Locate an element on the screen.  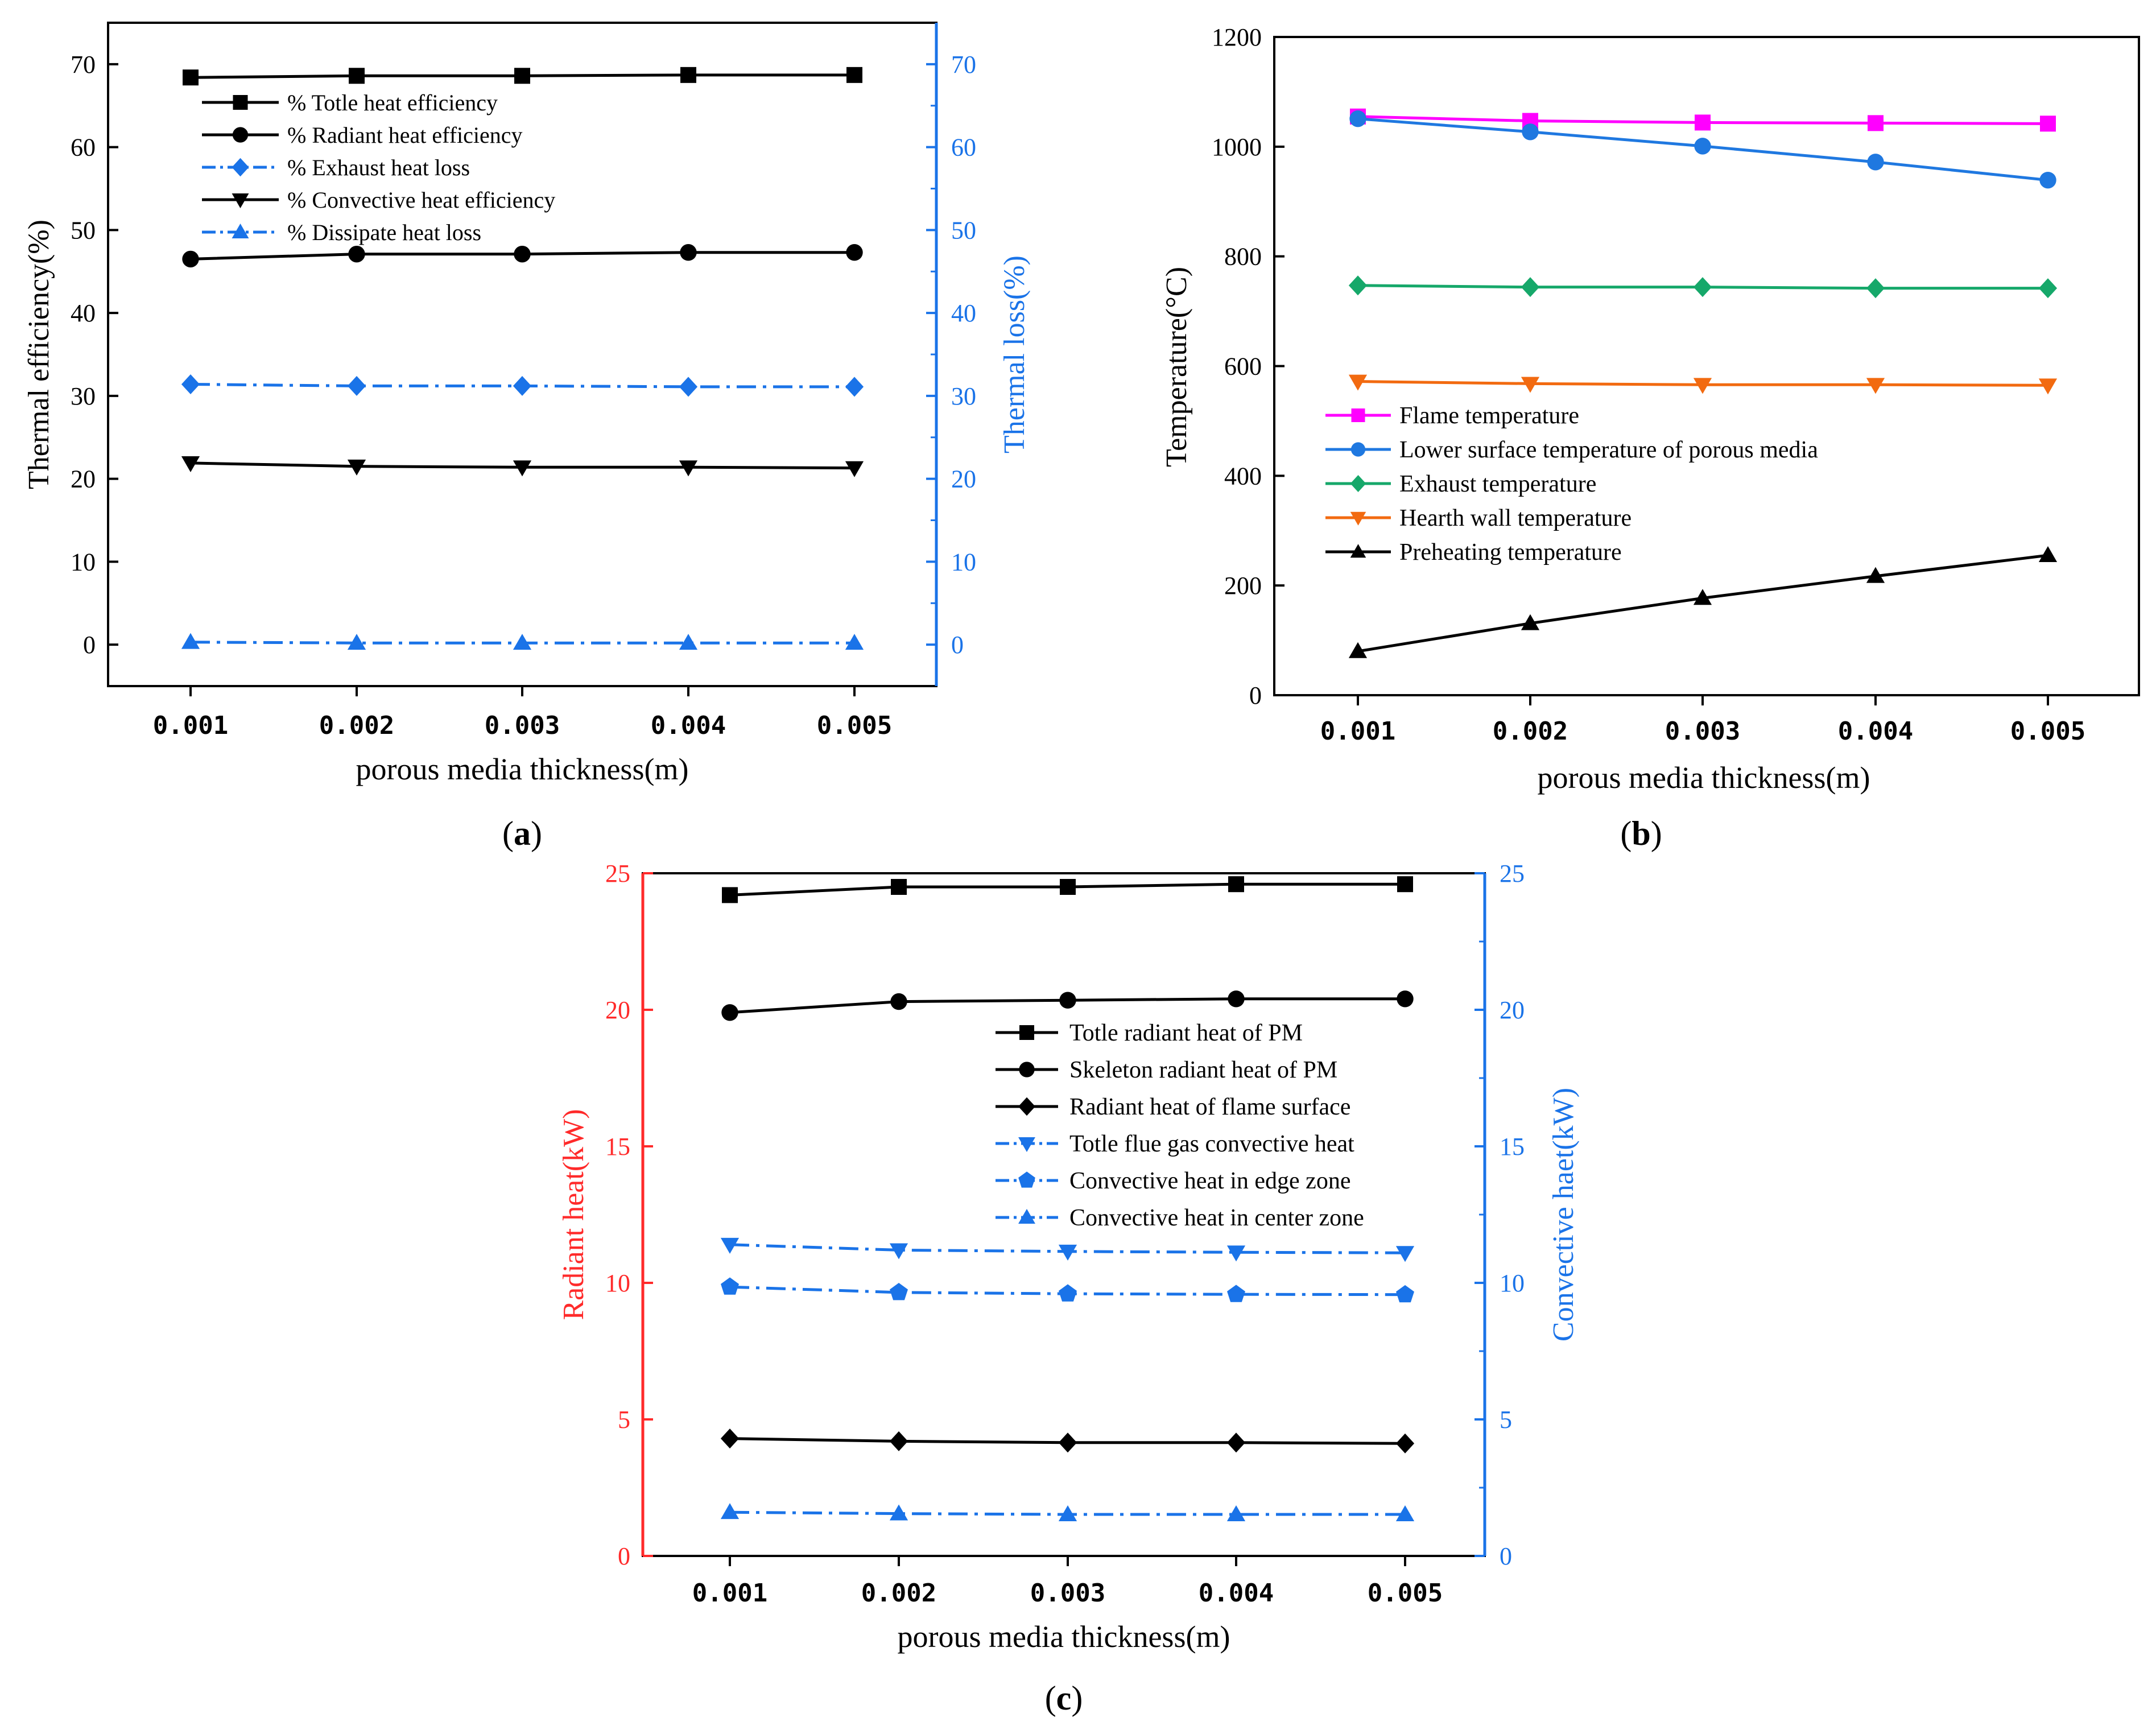
legend-label: Radiant heat of flame surface is located at coordinates (1209, 1107).